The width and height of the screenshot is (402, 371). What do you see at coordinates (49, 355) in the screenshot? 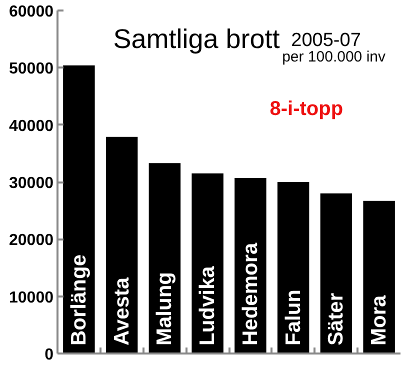
I see `y-tick-label: 0` at bounding box center [49, 355].